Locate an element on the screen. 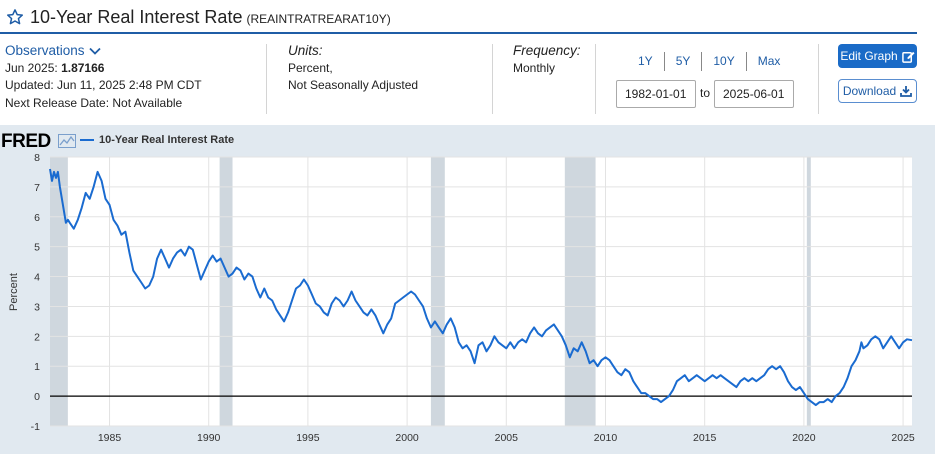 The height and width of the screenshot is (454, 935). observation-date: Jun 2025: is located at coordinates (31, 67).